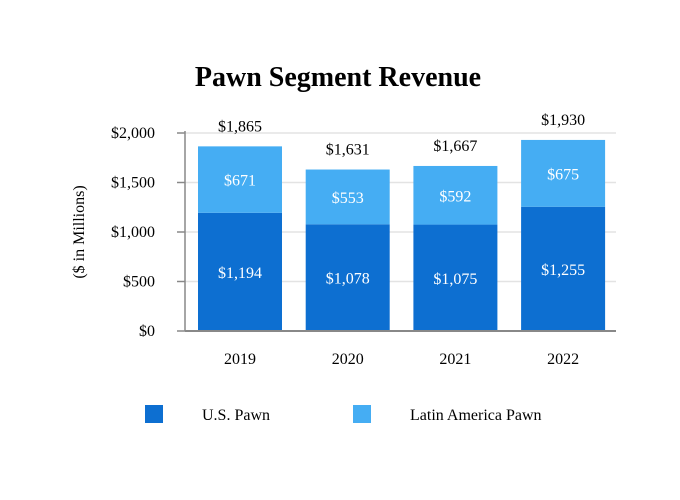 The image size is (680, 500). Describe the element at coordinates (563, 120) in the screenshot. I see `bar-total-label: $1,930` at that location.